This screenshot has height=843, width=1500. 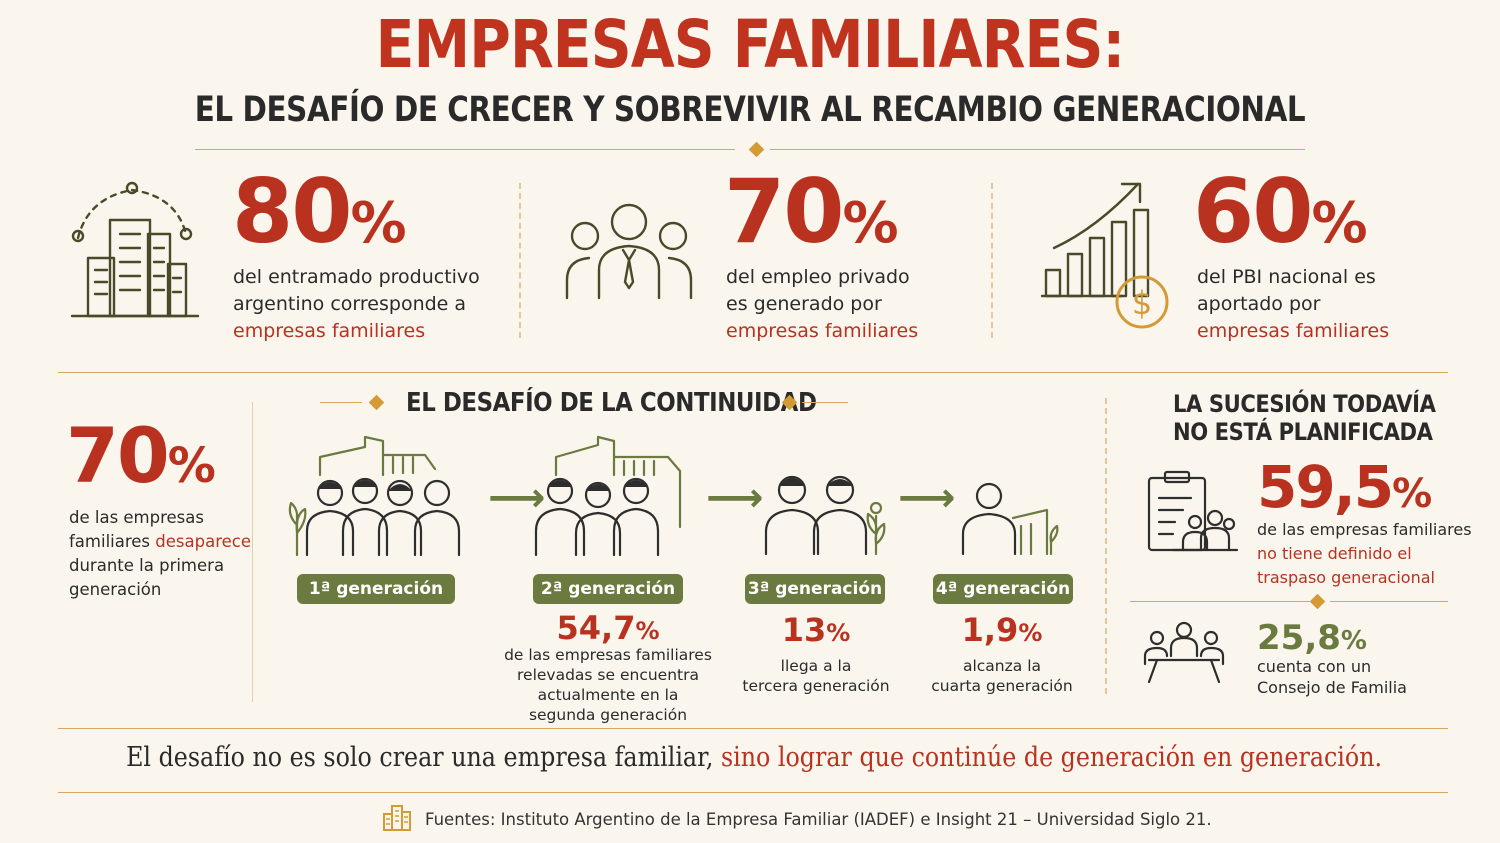 I want to click on generation-1-illustration, so click(x=380, y=499).